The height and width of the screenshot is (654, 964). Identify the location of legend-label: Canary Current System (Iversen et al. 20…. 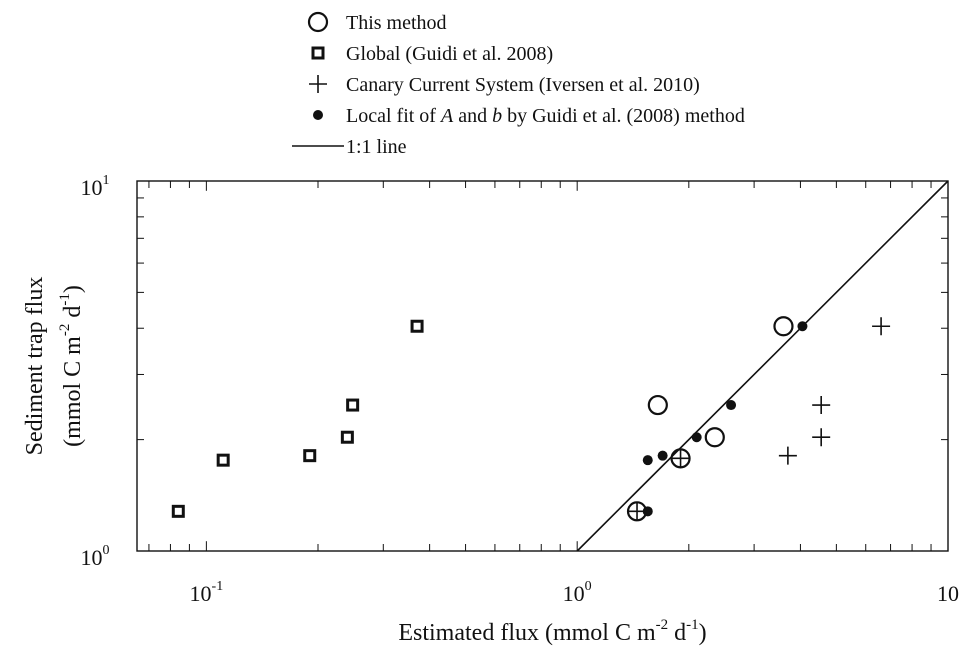
(523, 85).